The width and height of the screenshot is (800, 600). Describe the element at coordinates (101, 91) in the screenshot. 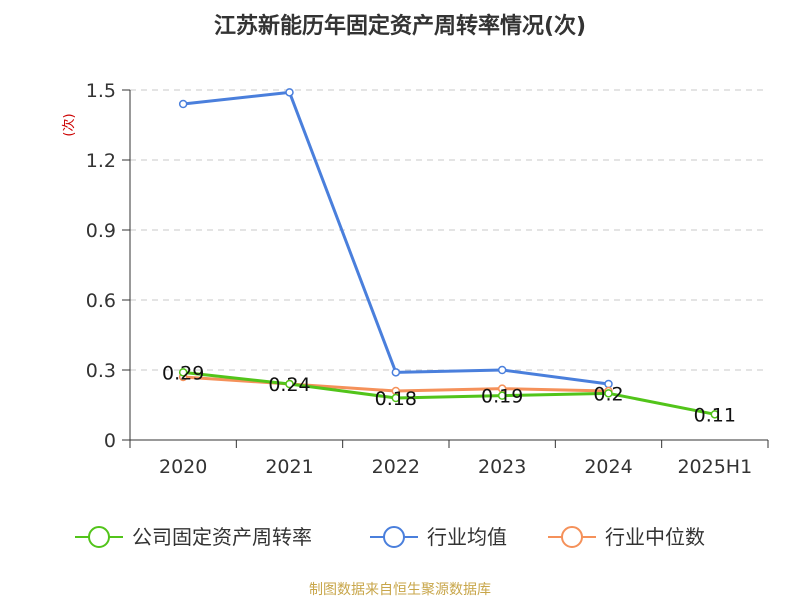

I see `y-tick-label: 1.5` at that location.